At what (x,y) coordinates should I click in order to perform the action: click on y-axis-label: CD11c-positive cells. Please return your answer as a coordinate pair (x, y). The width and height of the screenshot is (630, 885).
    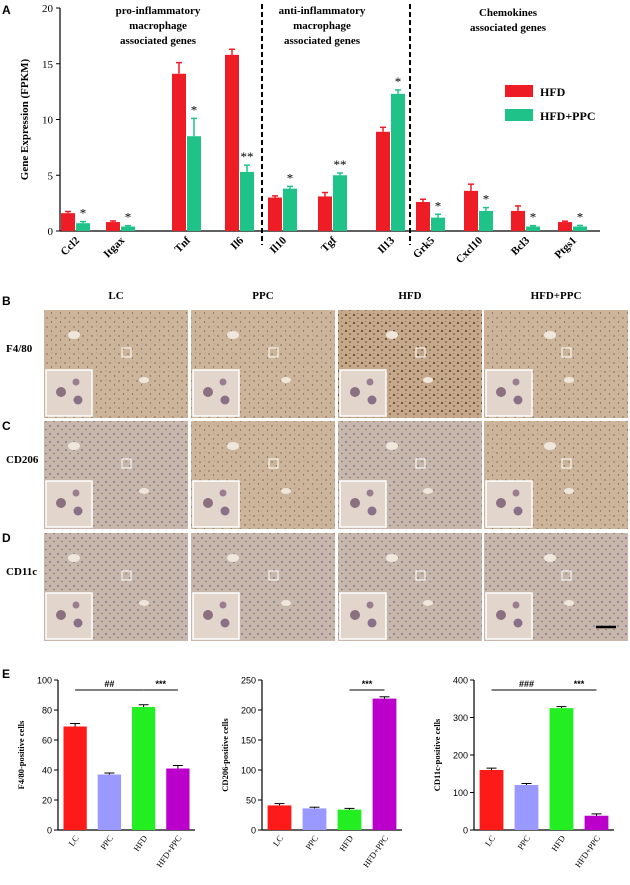
    Looking at the image, I should click on (437, 754).